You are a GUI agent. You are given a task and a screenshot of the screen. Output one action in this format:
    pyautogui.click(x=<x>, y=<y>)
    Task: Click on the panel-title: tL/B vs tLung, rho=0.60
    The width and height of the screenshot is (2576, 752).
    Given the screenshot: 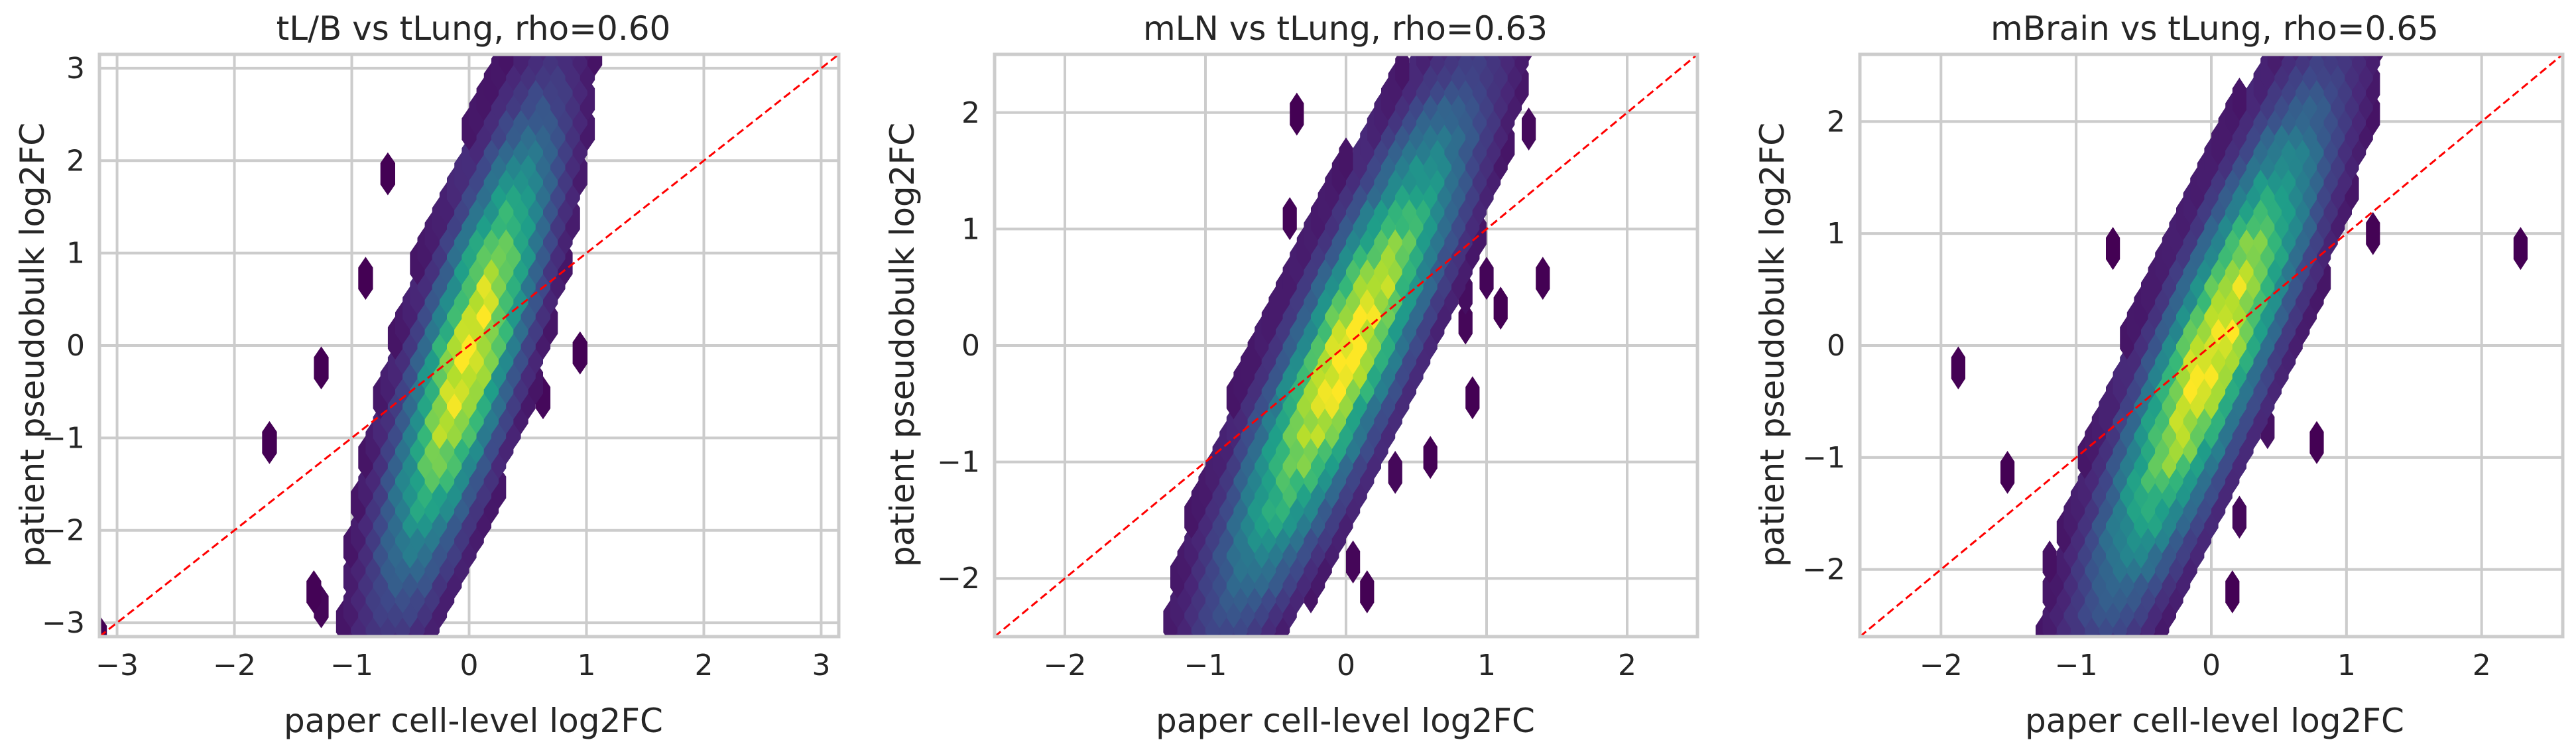 What is the action you would take?
    pyautogui.click(x=473, y=28)
    